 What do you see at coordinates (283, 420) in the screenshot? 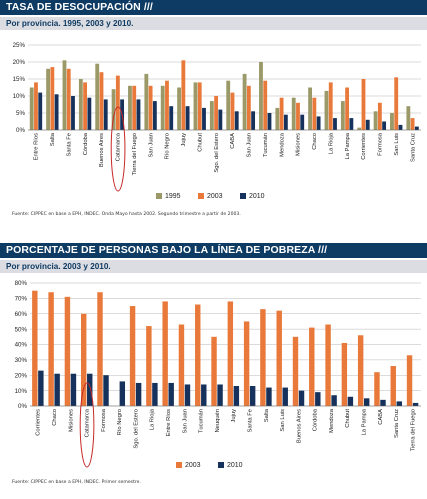
I see `x-tick-label: San Luis` at bounding box center [283, 420].